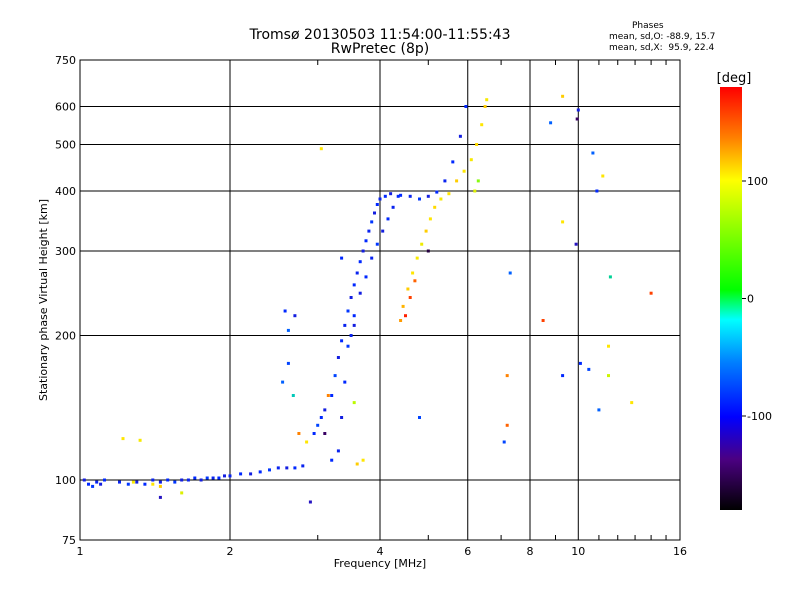 The image size is (800, 600). What do you see at coordinates (380, 551) in the screenshot?
I see `x-tick-label: 4` at bounding box center [380, 551].